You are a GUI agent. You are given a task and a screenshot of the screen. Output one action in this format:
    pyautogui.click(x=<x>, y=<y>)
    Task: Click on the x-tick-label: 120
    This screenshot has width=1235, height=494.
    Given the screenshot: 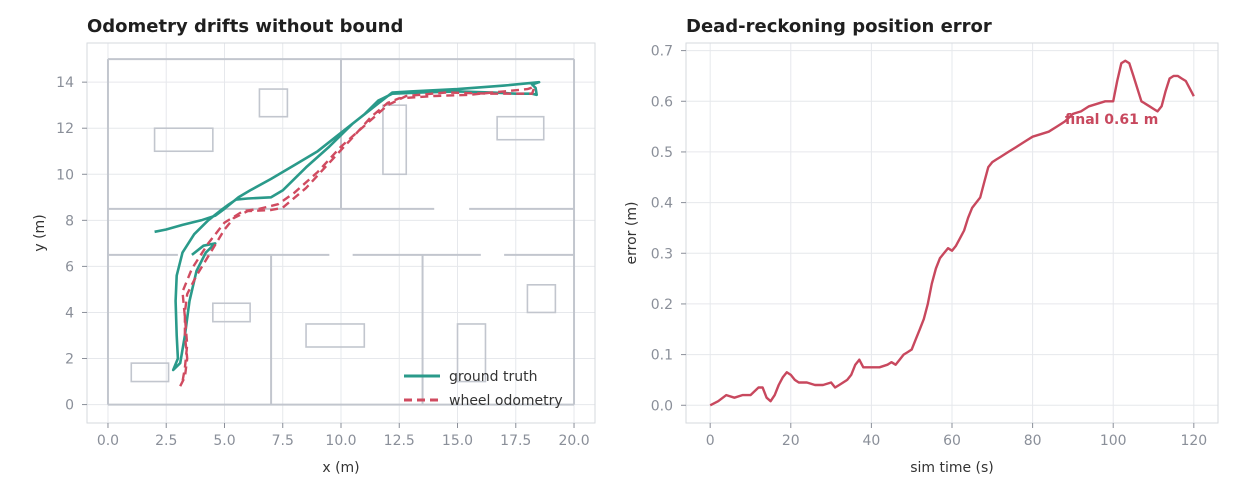 What is the action you would take?
    pyautogui.click(x=1193, y=441)
    